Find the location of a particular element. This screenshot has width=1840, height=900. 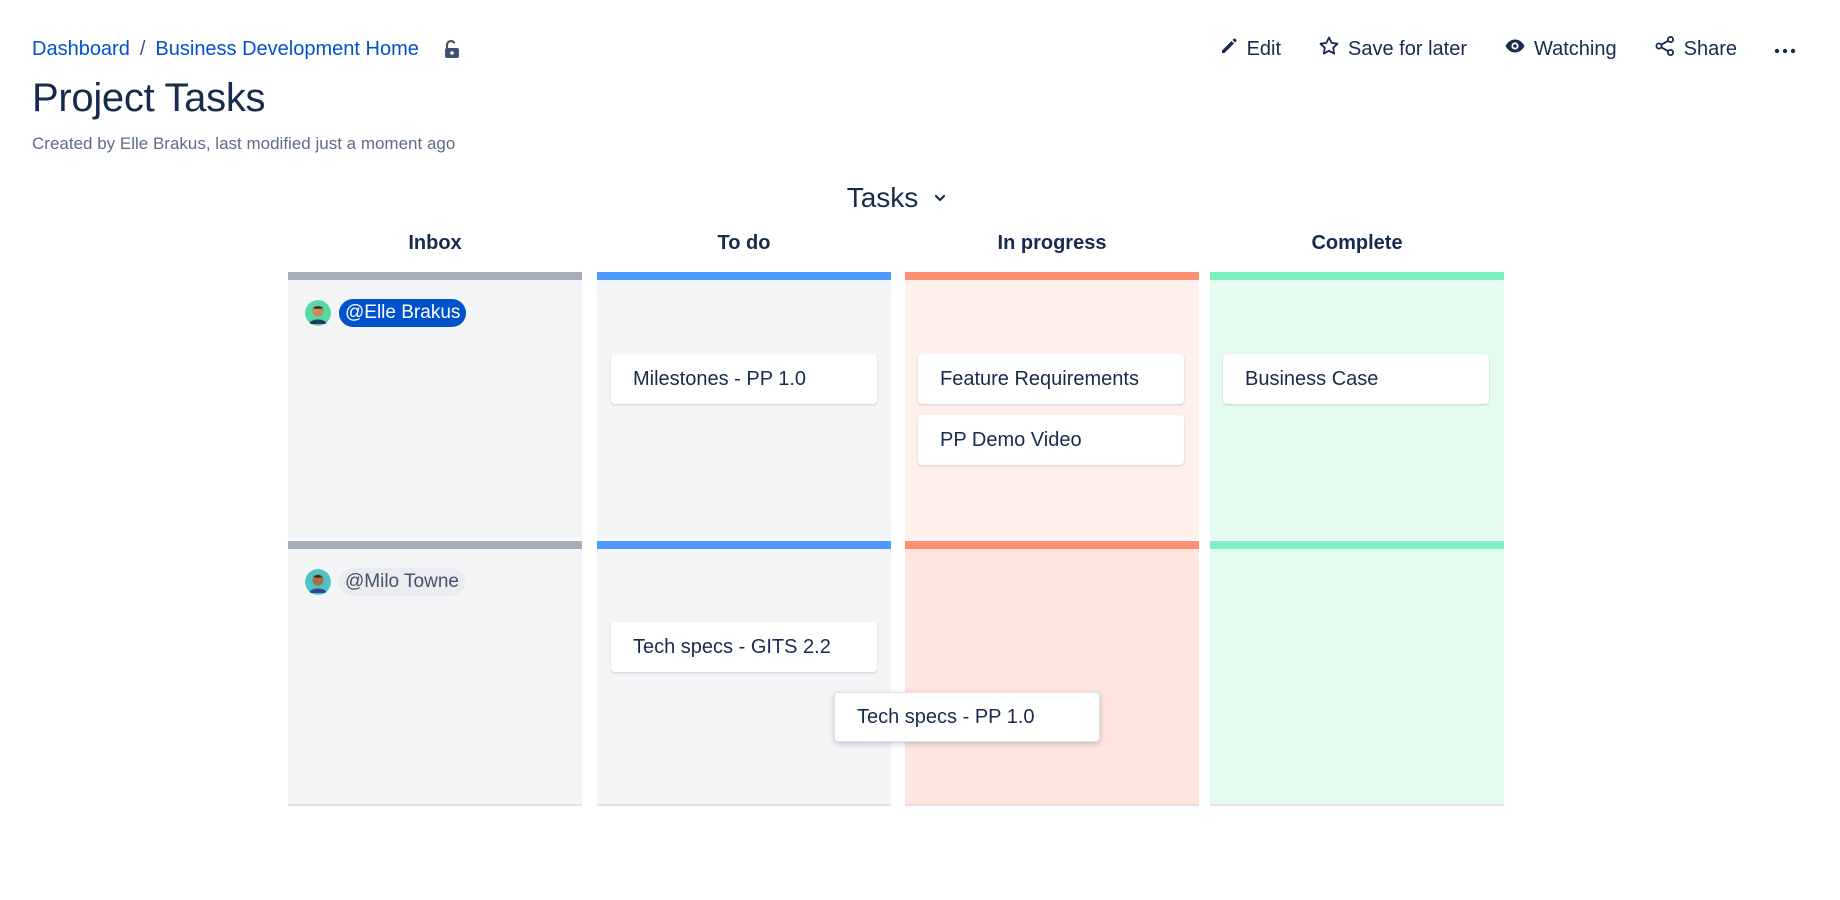

mention-label: @Milo Towne is located at coordinates (402, 582).